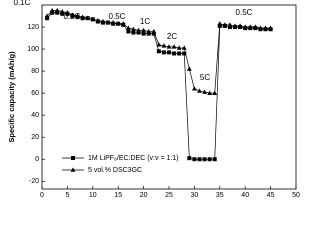 This screenshot has height=240, width=320. What do you see at coordinates (42, 195) in the screenshot?
I see `x-tick-label: 0` at bounding box center [42, 195].